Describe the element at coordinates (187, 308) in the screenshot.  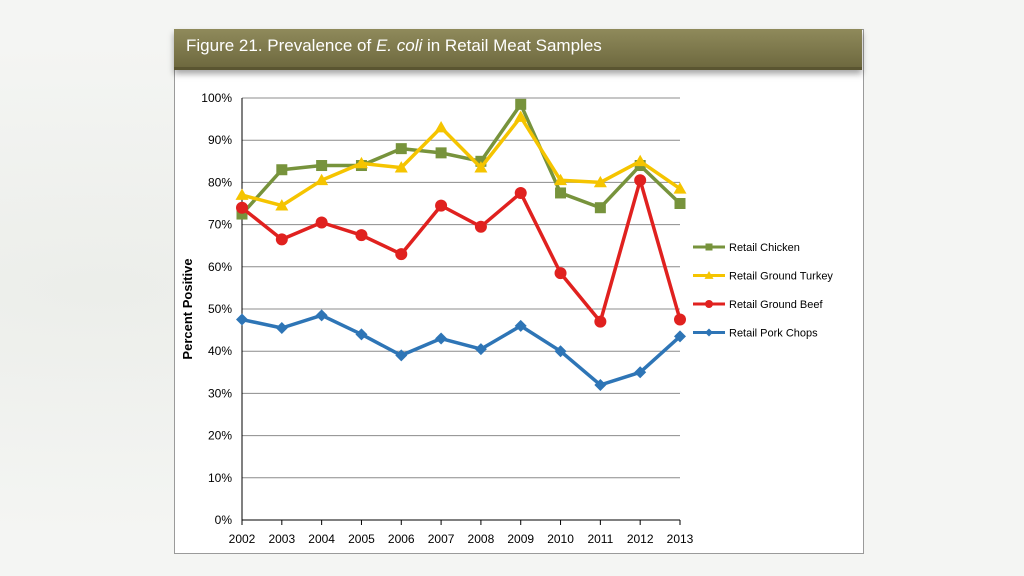
I see `y-axis-label: Percent Positive` at that location.